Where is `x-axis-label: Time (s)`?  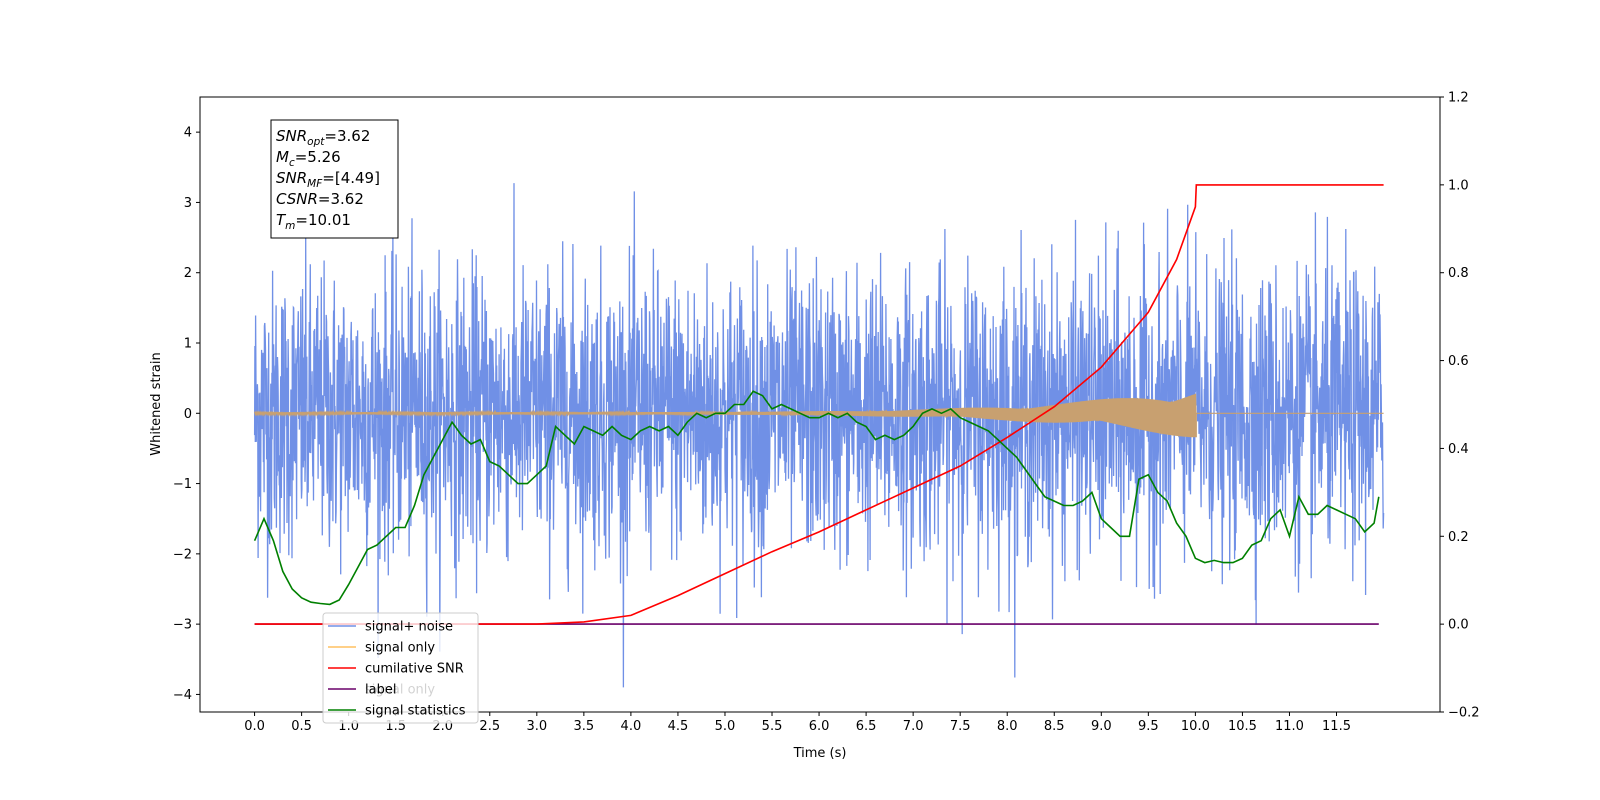
x-axis-label: Time (s) is located at coordinates (820, 753).